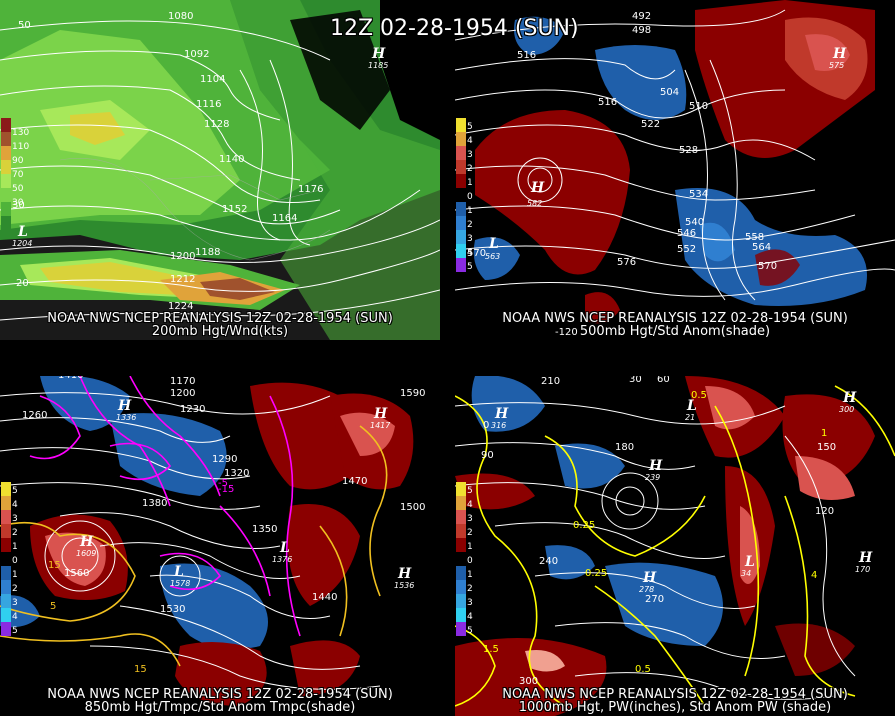 Image resolution: width=895 pixels, height=716 pixels. I want to click on height-label: 1350, so click(264, 529).